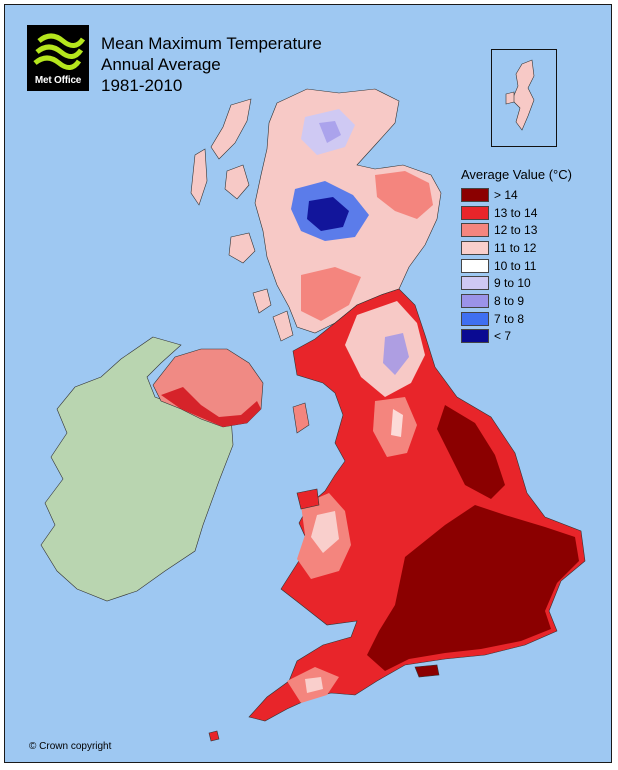 The image size is (618, 770). I want to click on legend-label: 12 to 13, so click(516, 230).